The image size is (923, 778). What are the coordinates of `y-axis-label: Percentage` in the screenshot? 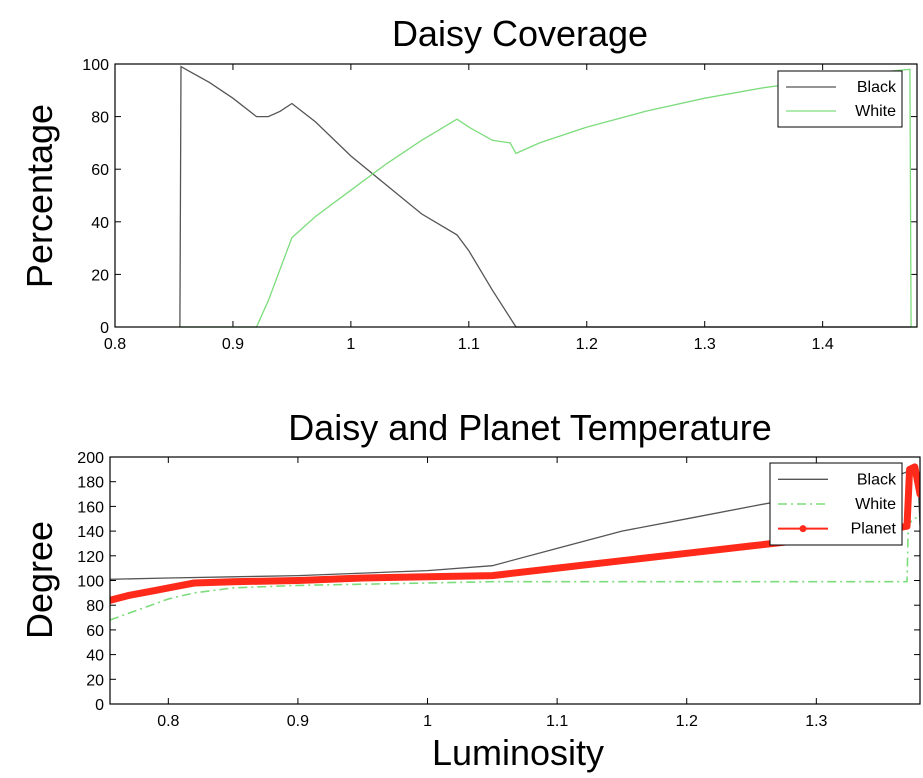 It's located at (39, 196).